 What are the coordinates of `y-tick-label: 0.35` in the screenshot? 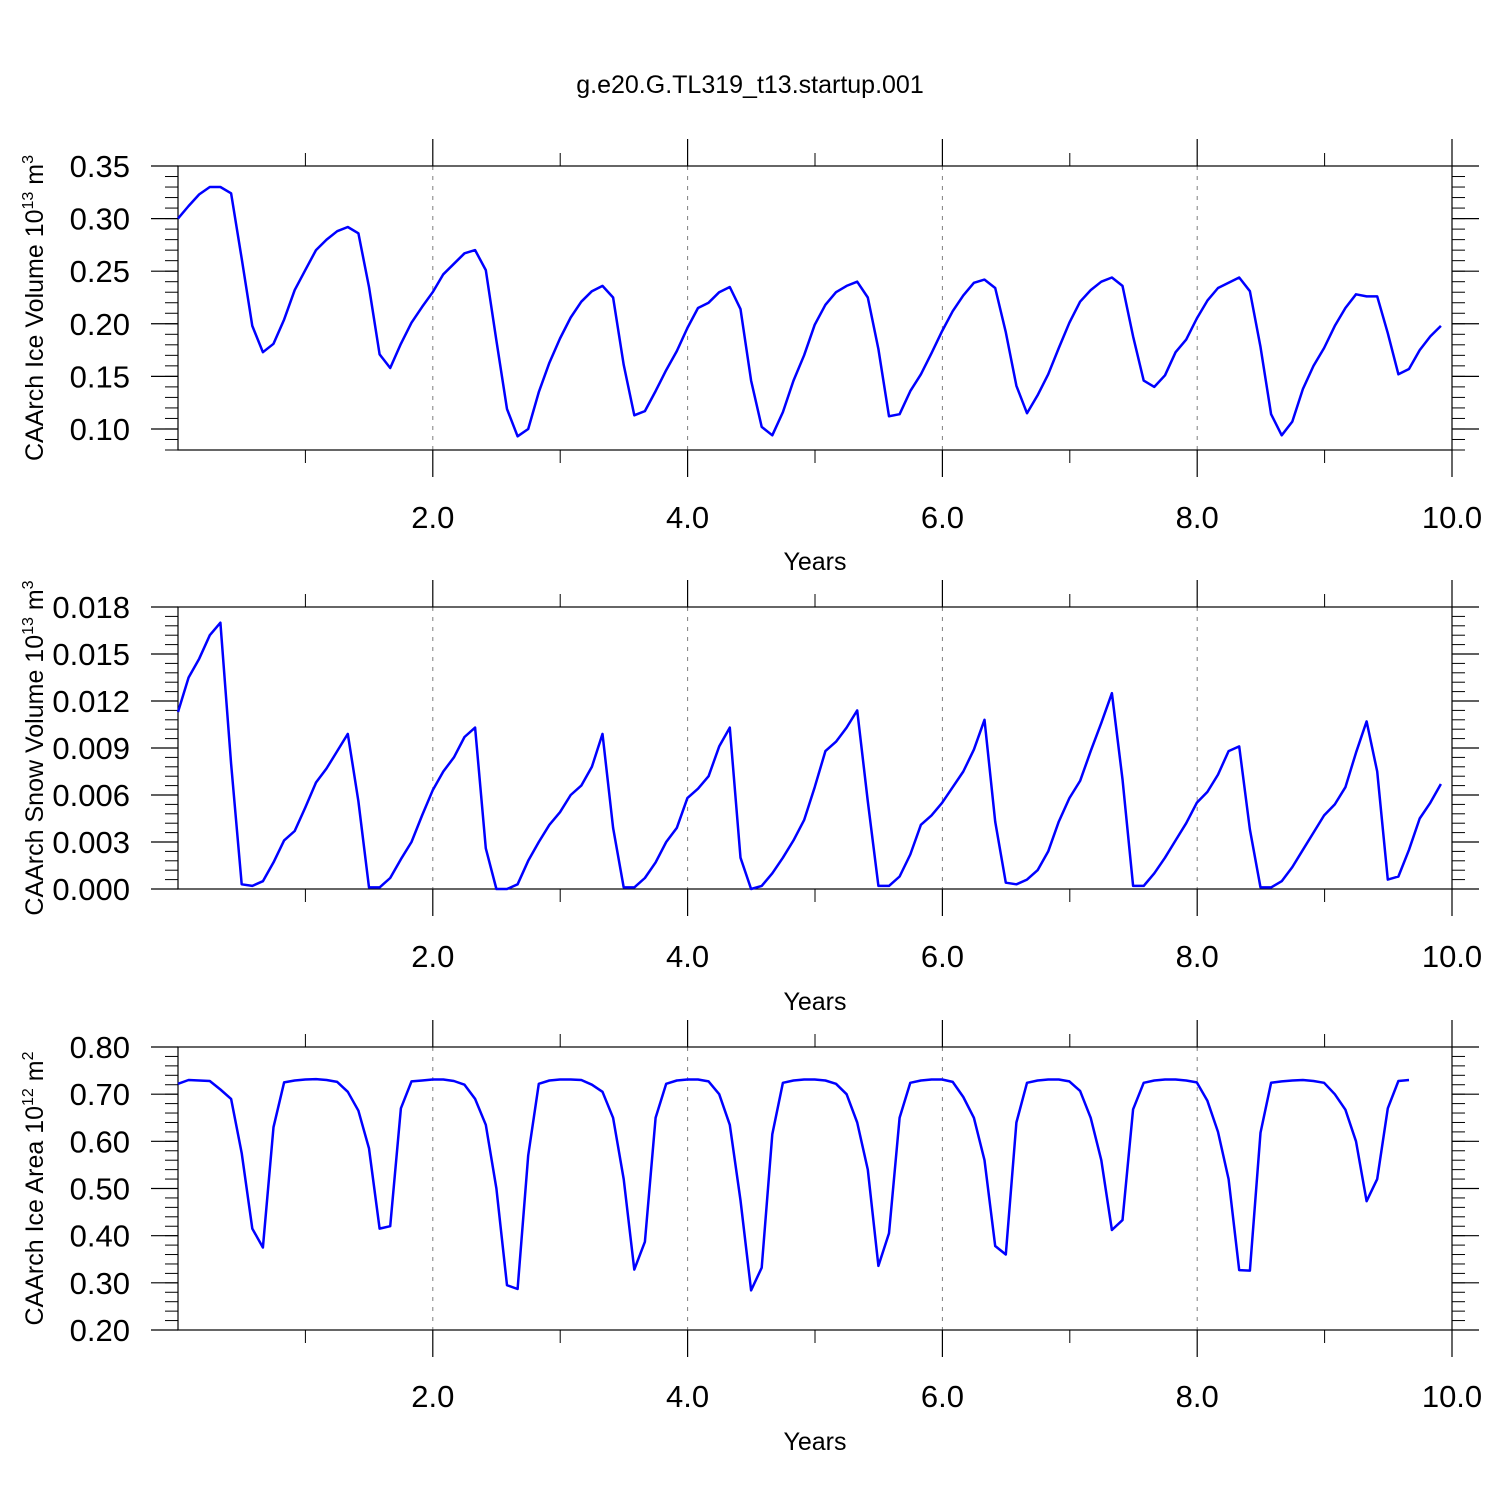 It's located at (100, 166).